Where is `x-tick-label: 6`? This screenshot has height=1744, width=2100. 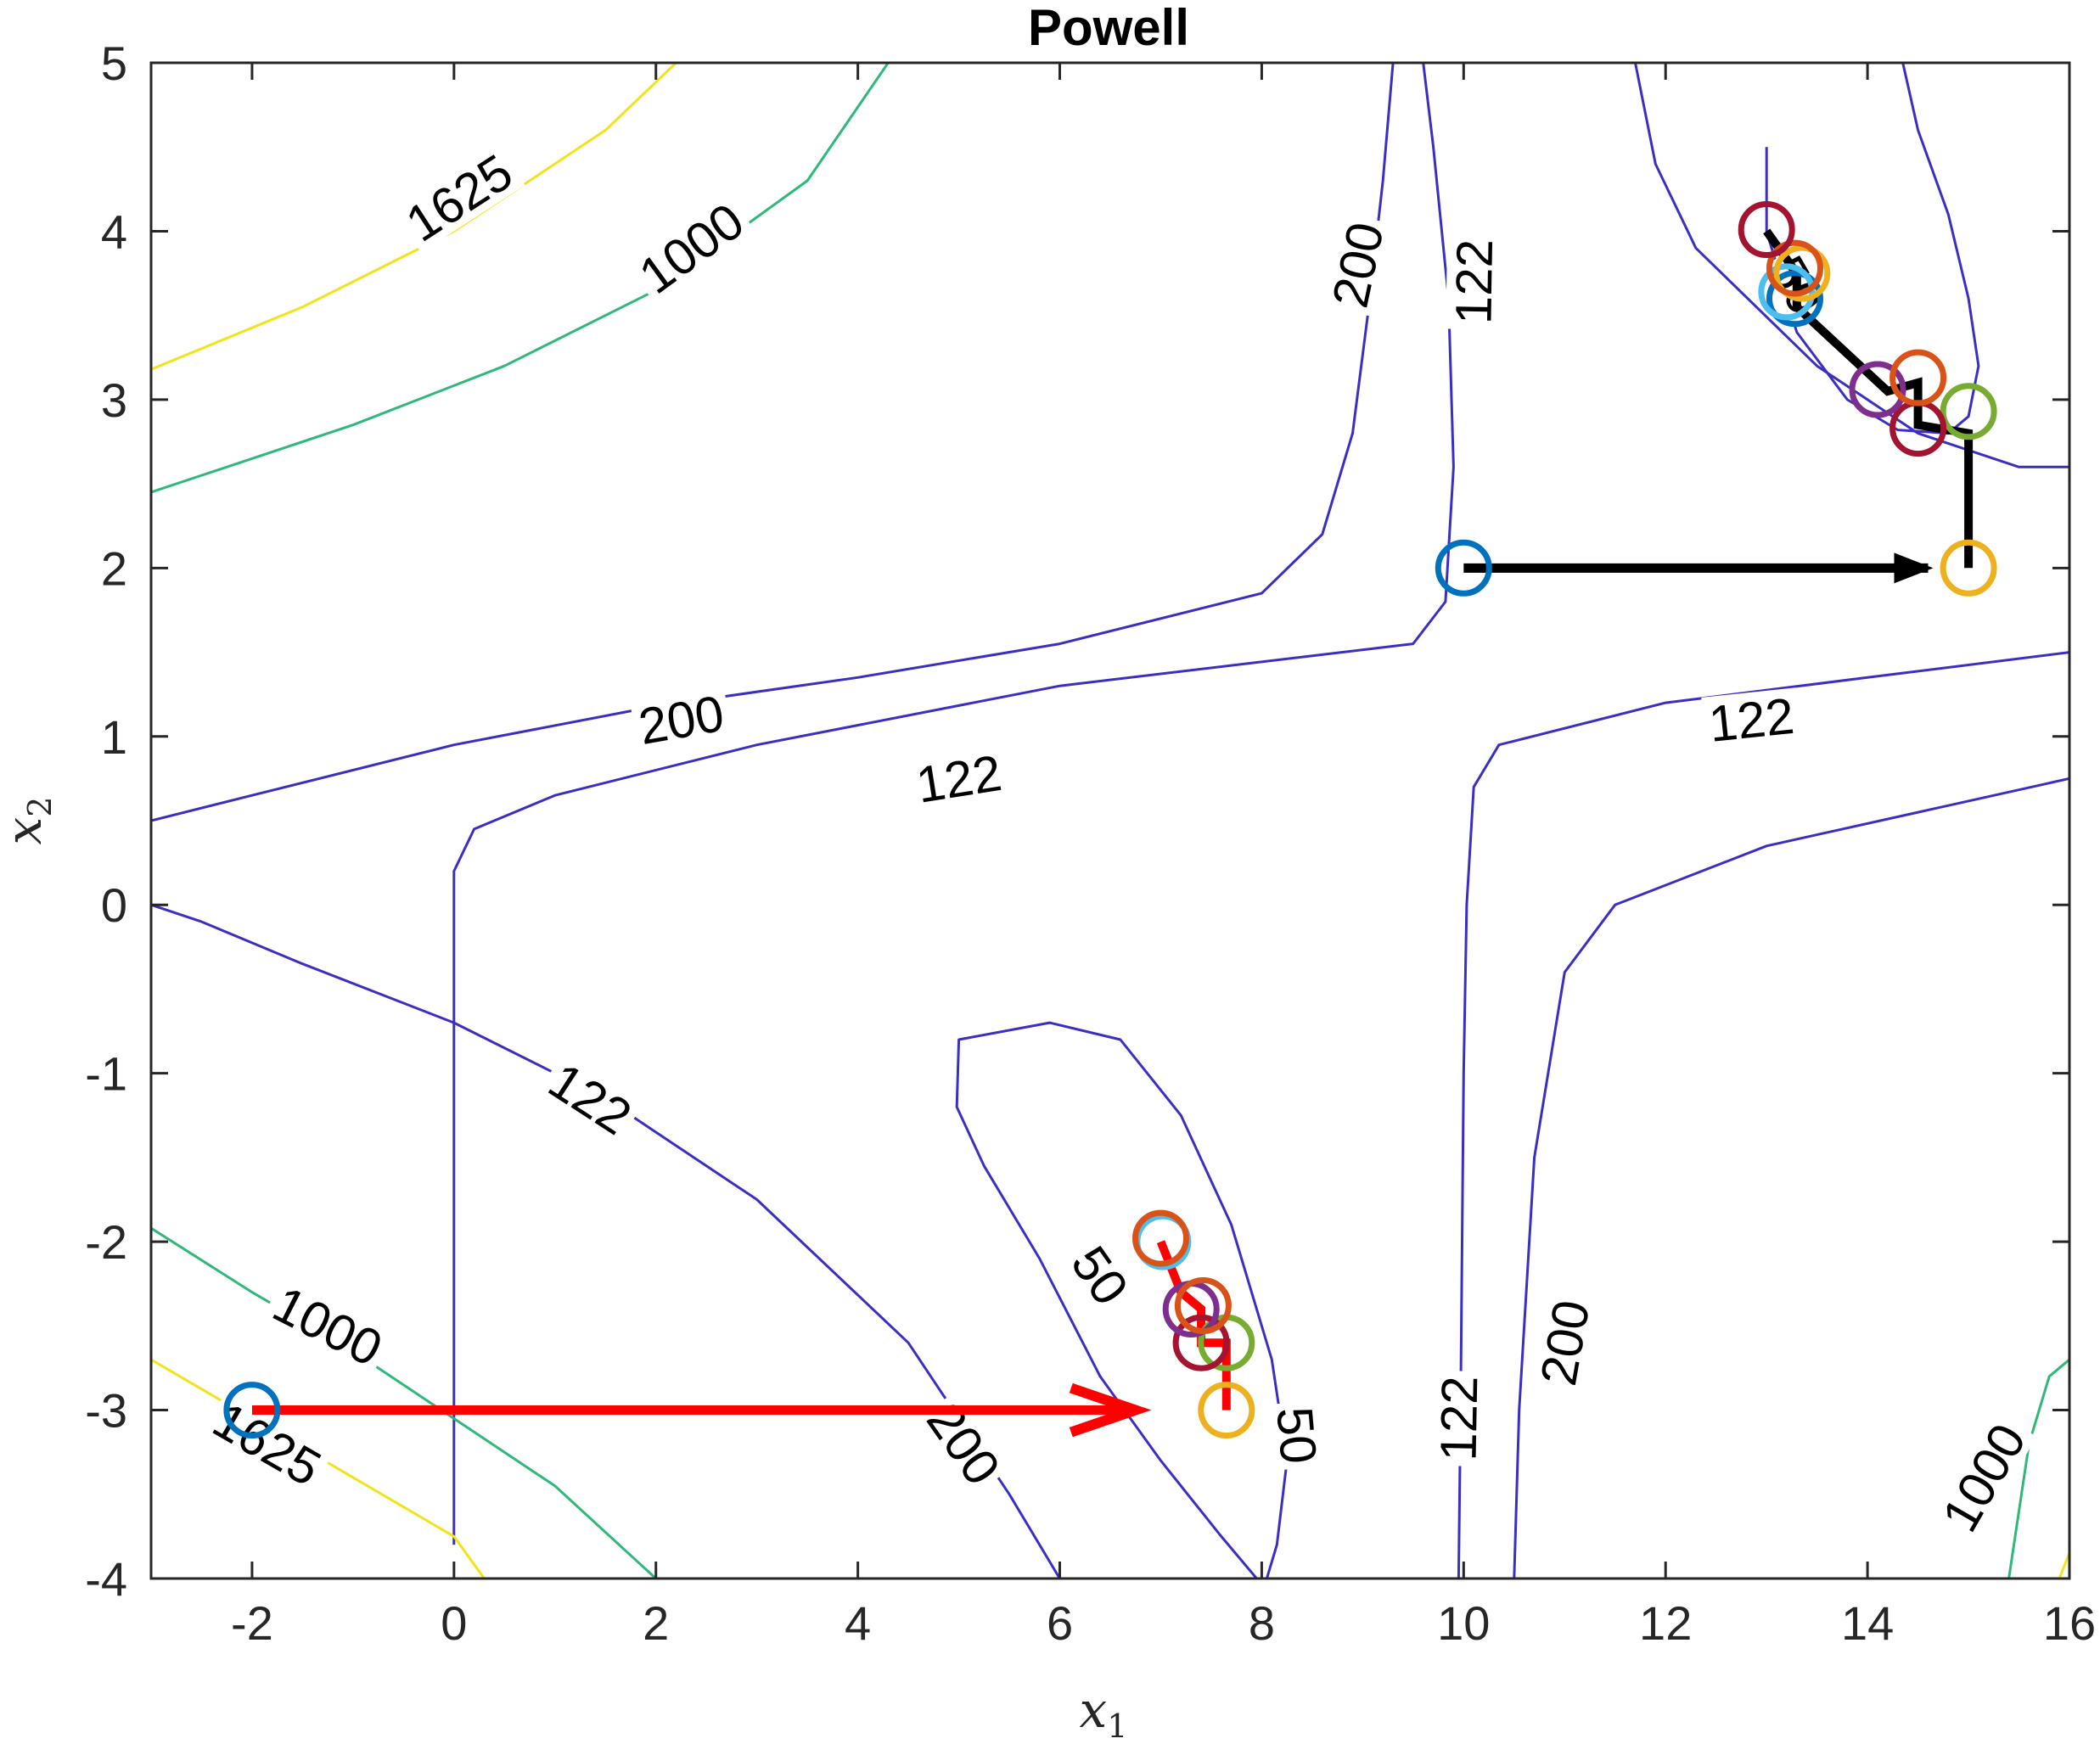
x-tick-label: 6 is located at coordinates (1060, 1623).